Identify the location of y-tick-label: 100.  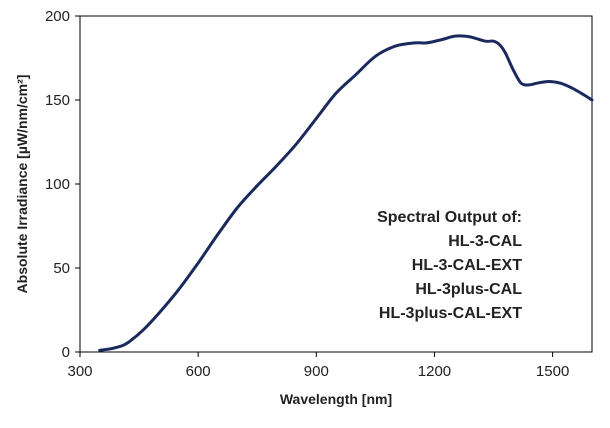
(57, 184).